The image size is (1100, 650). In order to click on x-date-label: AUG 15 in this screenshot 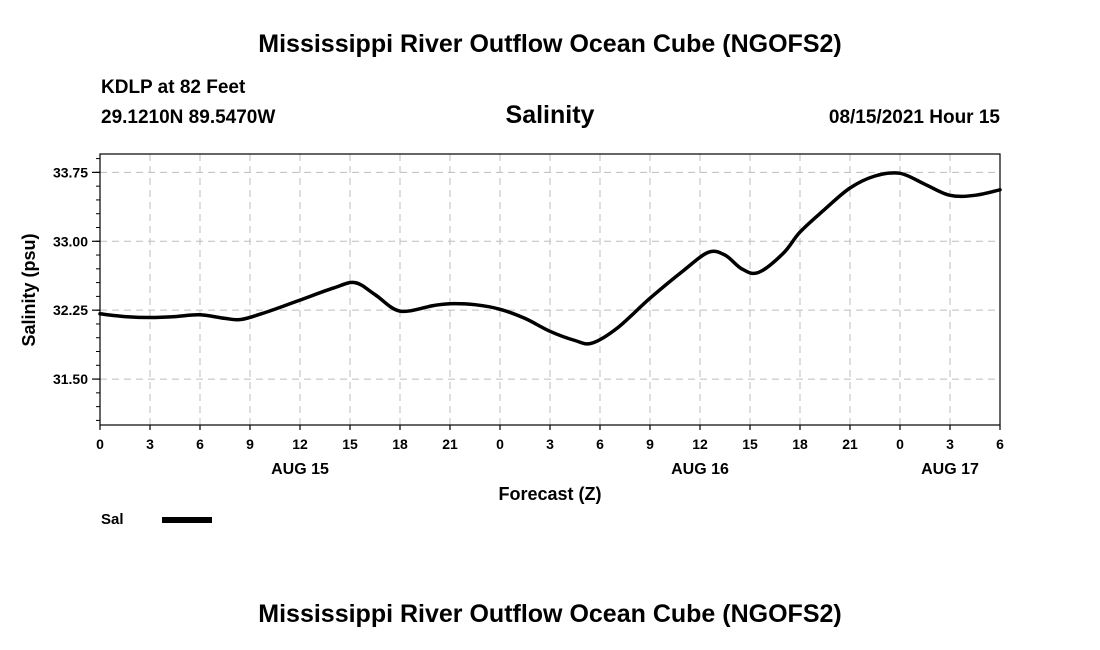, I will do `click(300, 469)`.